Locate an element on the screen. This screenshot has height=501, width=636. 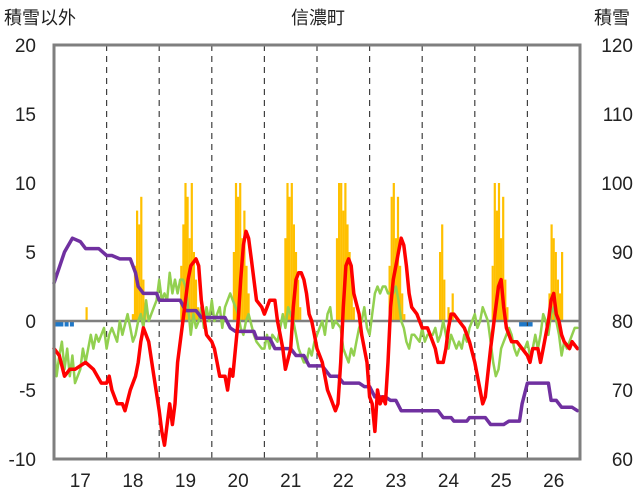
y-tick-right-5: 70 is located at coordinates (622, 391).